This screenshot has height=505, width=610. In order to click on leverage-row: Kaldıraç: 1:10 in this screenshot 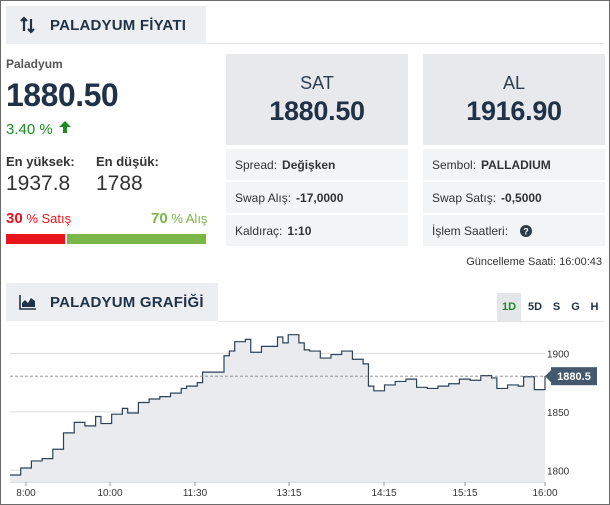, I will do `click(317, 230)`.